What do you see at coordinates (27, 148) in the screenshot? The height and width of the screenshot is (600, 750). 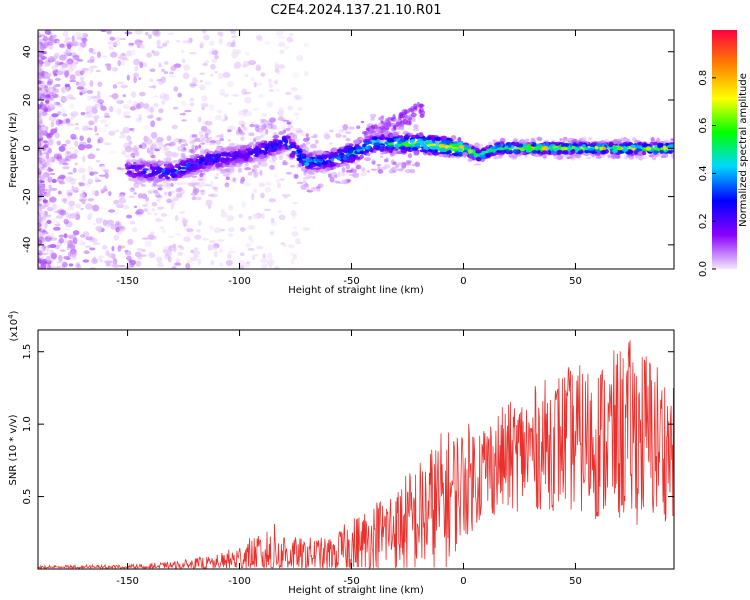 I see `spectrogram-y-tick-label: 0` at bounding box center [27, 148].